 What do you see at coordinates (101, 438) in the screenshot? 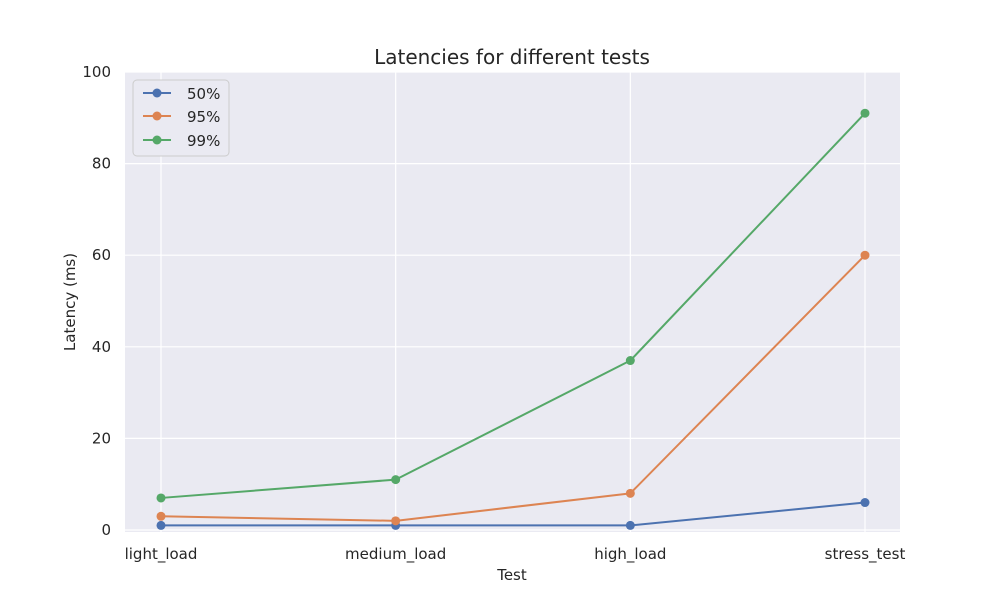
I see `y-tick-label: 20` at bounding box center [101, 438].